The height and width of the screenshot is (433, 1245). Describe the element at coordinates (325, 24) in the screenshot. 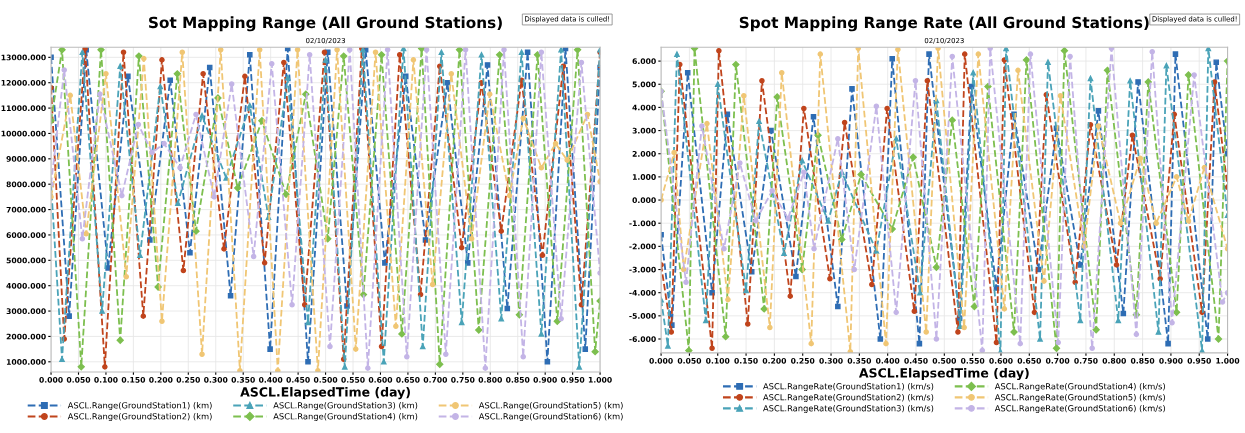

I see `chart-title: Sot Mapping Range (All Ground Stations)` at that location.